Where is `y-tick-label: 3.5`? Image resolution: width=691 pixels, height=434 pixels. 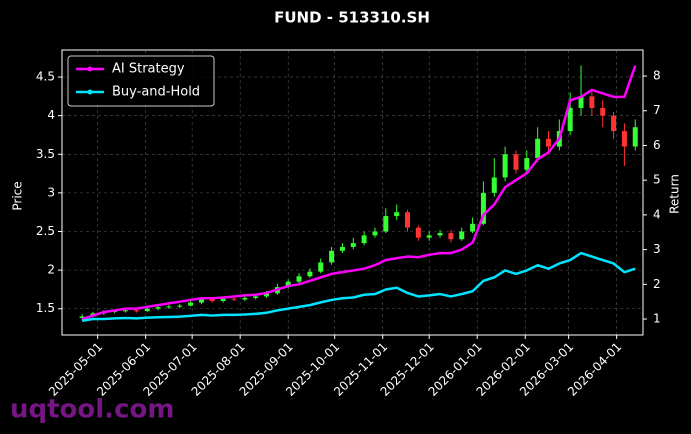
y-tick-label: 3.5 is located at coordinates (45, 154).